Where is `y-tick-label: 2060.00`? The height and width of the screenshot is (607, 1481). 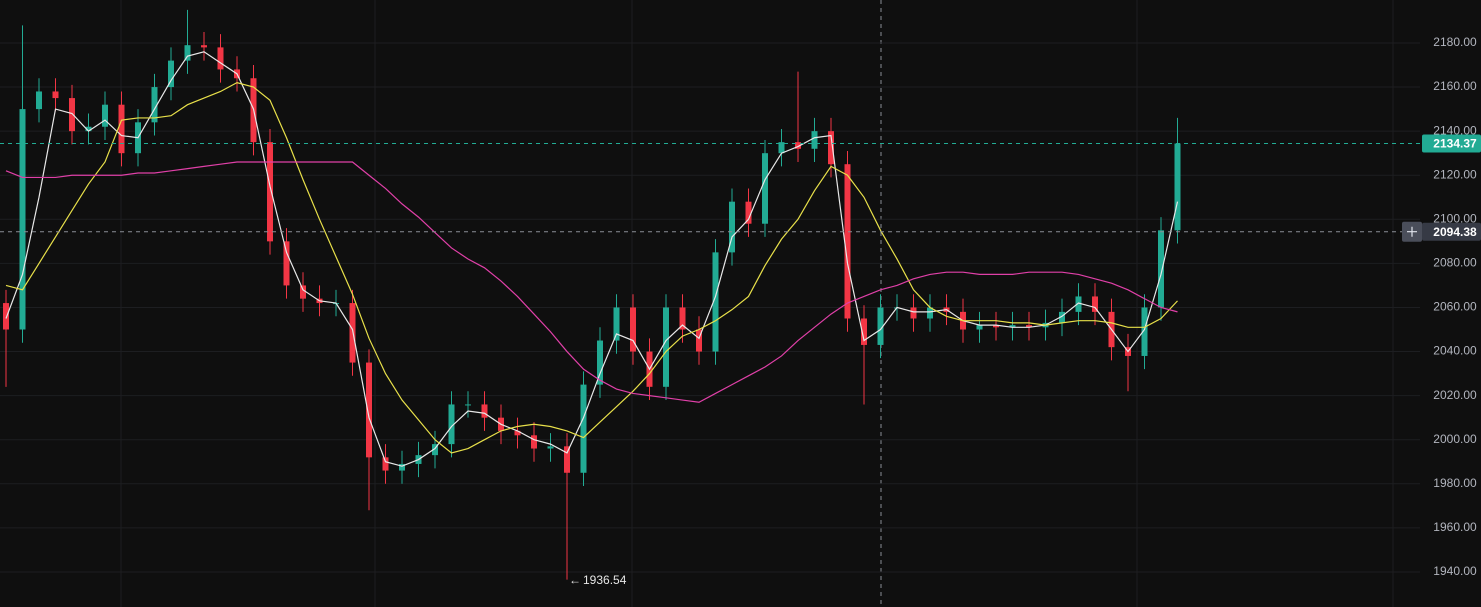
y-tick-label: 2060.00 is located at coordinates (1455, 307).